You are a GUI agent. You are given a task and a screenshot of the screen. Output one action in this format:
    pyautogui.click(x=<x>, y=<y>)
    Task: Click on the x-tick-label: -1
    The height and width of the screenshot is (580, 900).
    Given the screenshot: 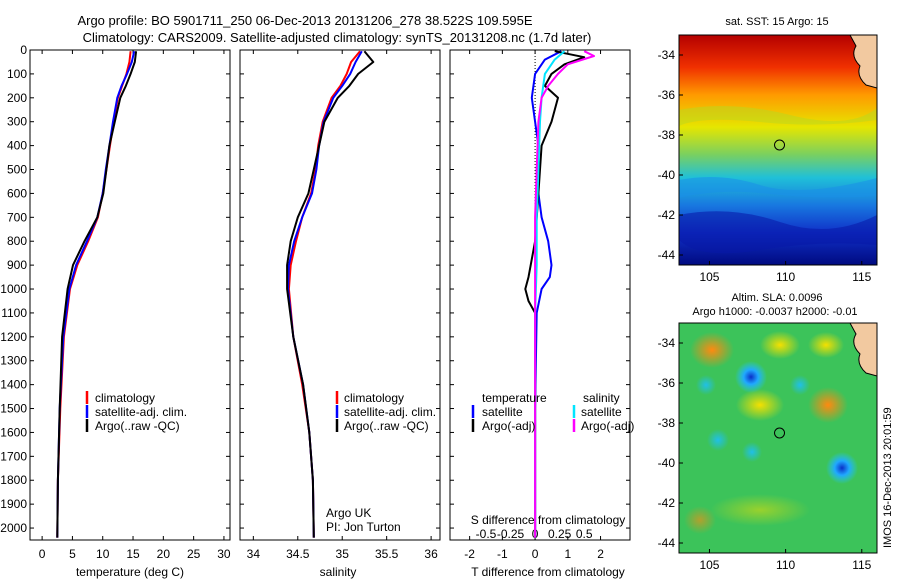 What is the action you would take?
    pyautogui.click(x=502, y=554)
    